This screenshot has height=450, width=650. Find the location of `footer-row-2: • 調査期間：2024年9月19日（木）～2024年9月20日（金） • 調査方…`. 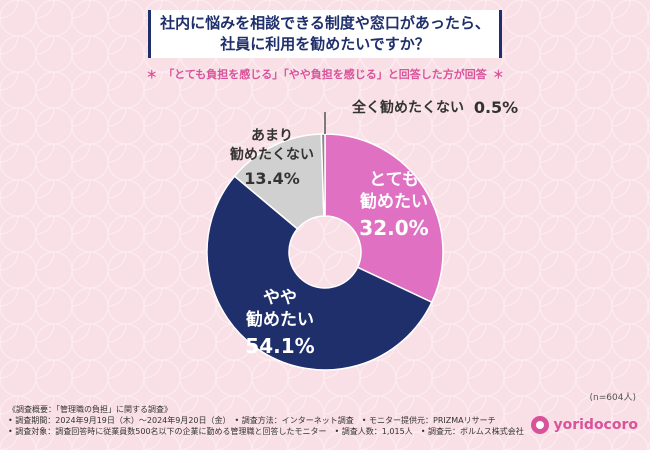

footer-row-2: • 調査期間：2024年9月19日（木）～2024年9月20日（金） • 調査方… is located at coordinates (252, 420).